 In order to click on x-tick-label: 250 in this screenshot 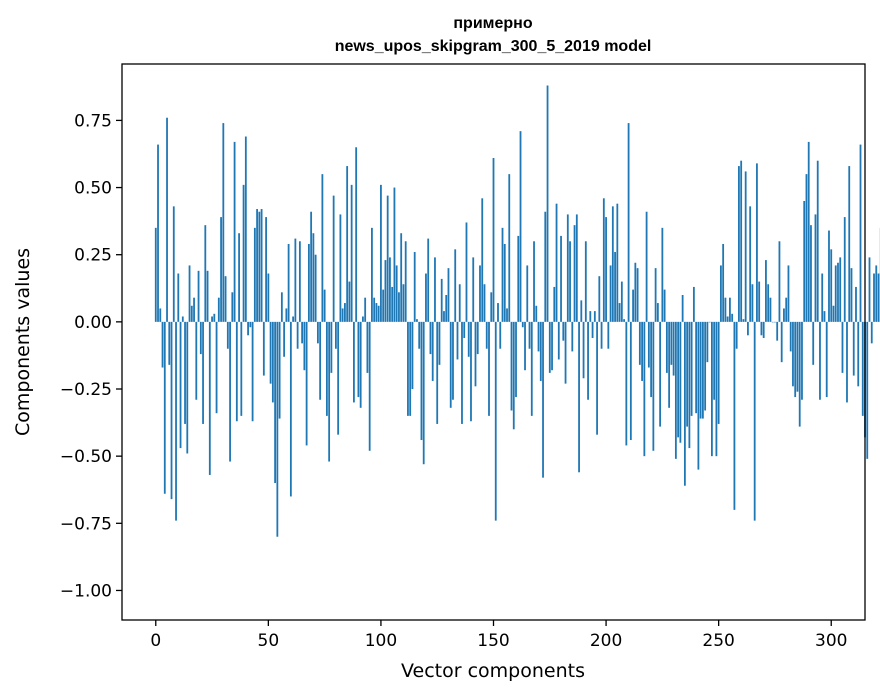, I will do `click(718, 641)`.